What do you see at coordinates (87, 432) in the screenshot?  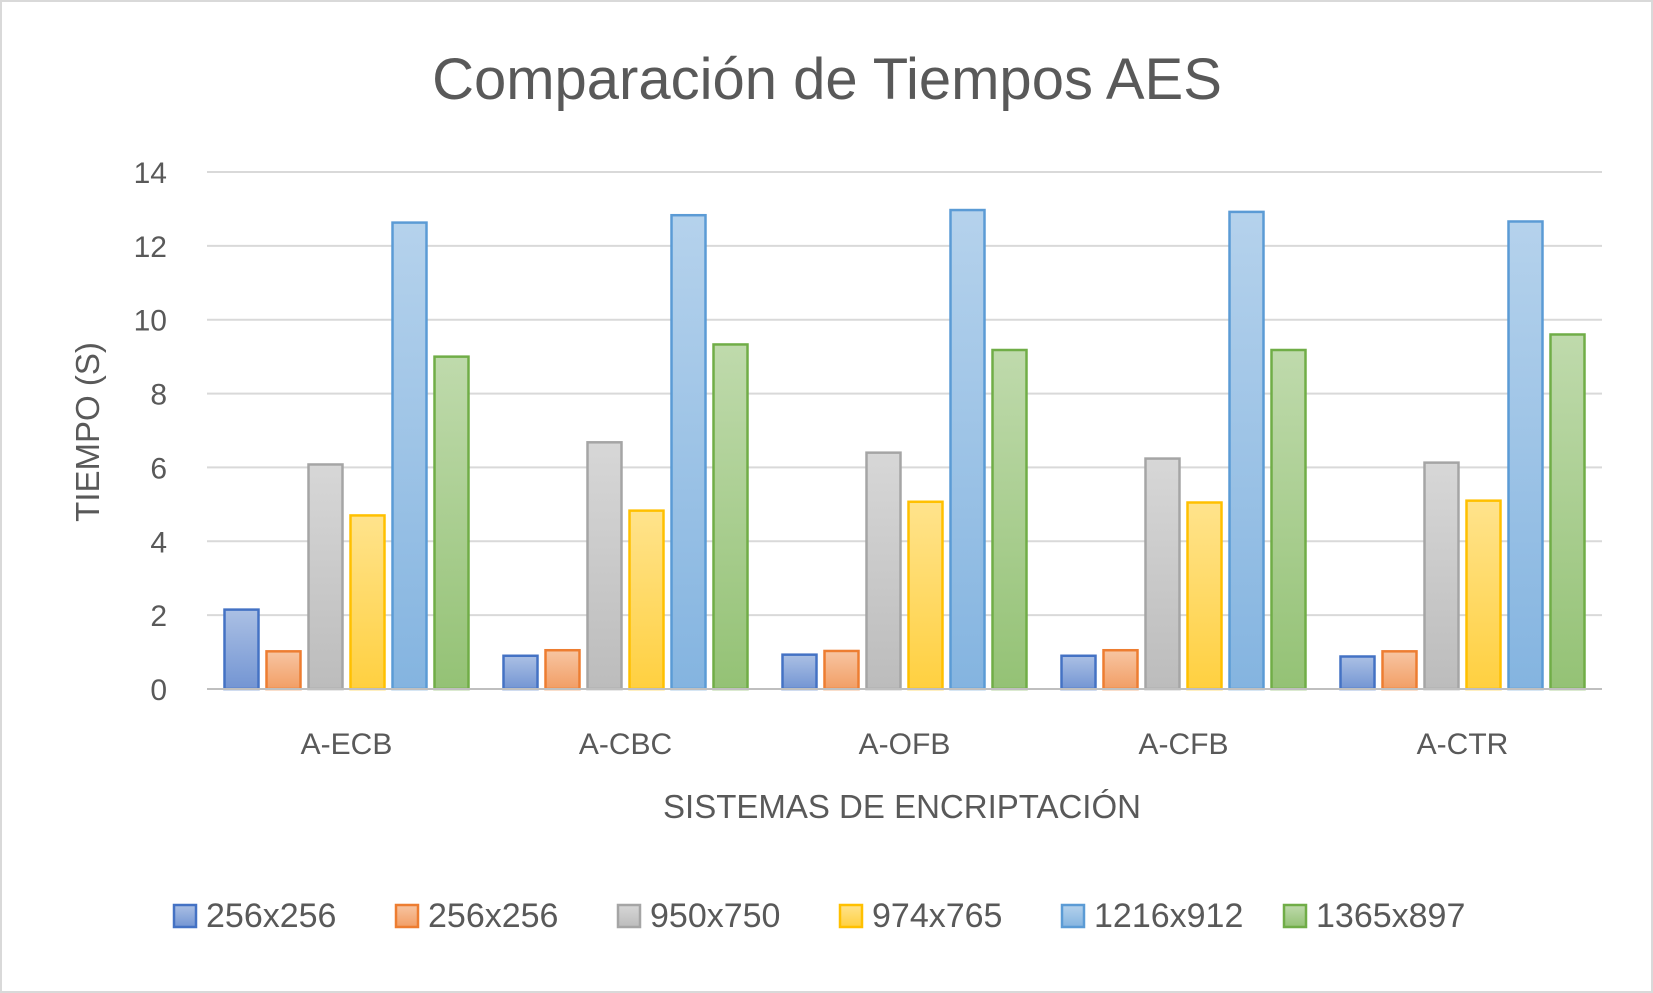 I see `y-axis-title: TIEMPO (S)` at bounding box center [87, 432].